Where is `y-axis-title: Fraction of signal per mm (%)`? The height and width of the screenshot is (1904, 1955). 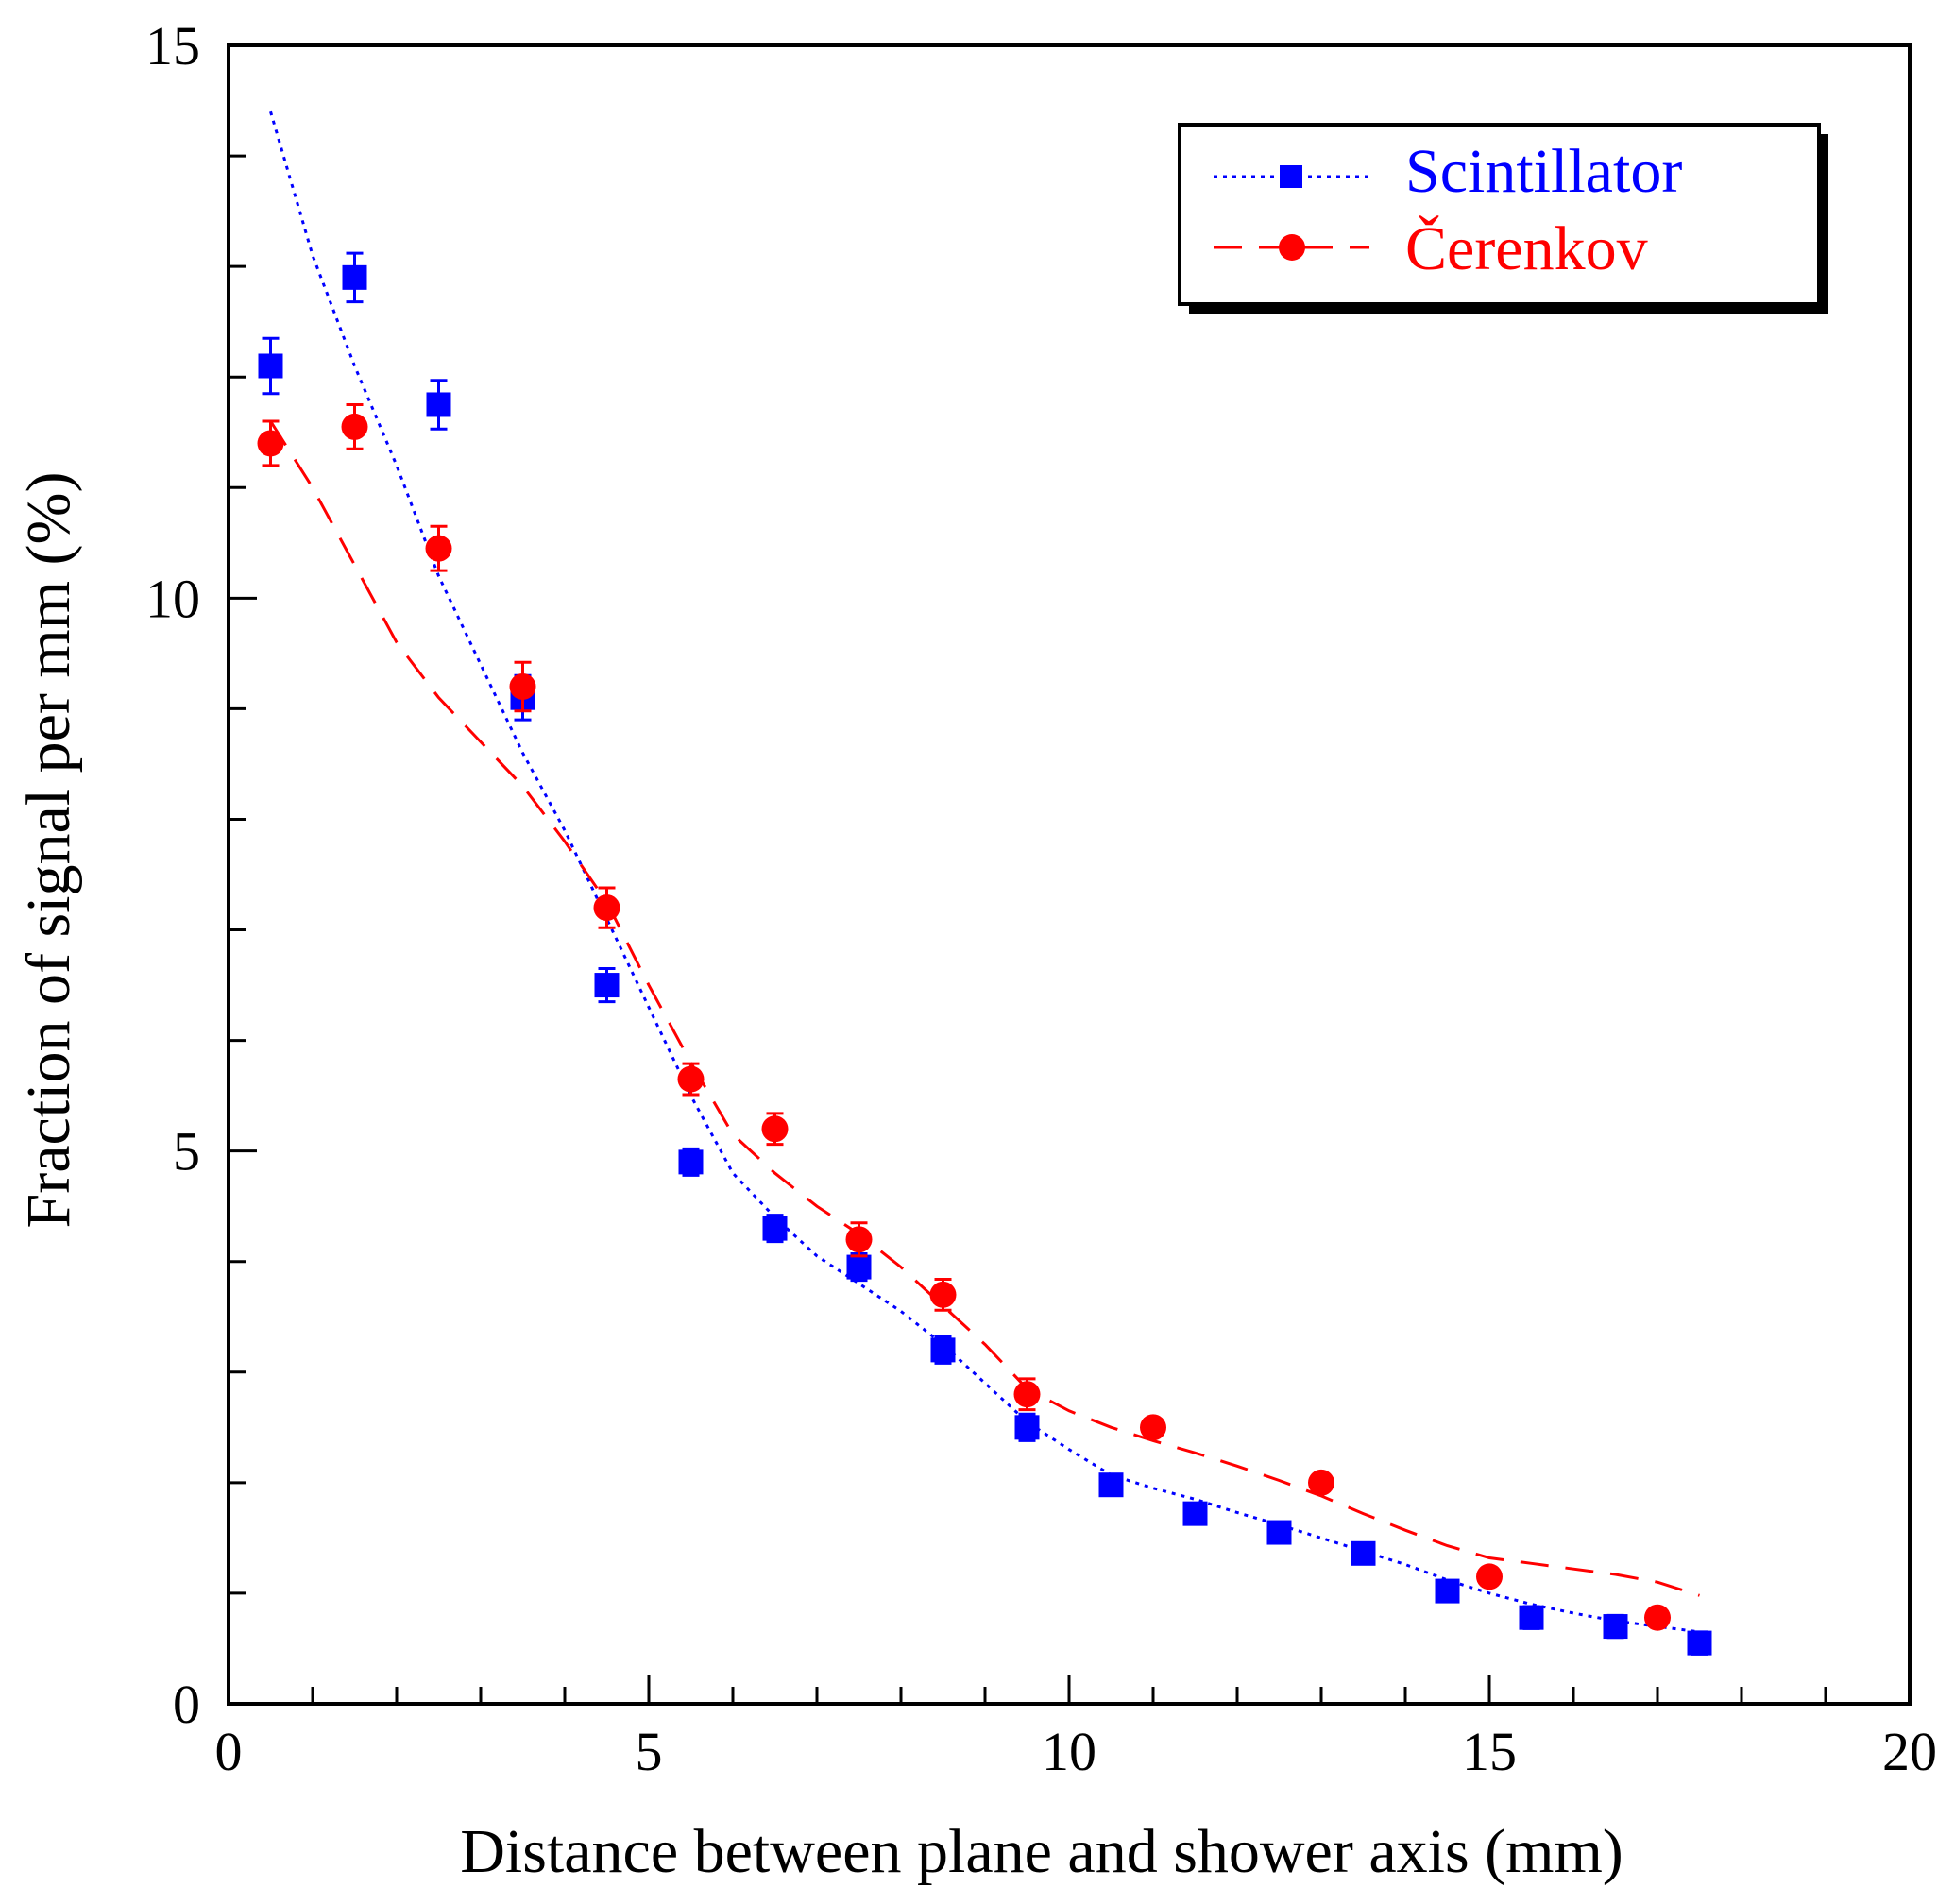
y-axis-title: Fraction of signal per mm (%) is located at coordinates (48, 850).